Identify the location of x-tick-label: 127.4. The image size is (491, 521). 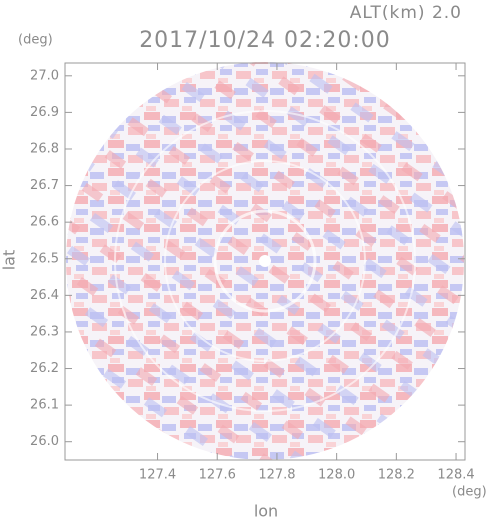
(157, 475).